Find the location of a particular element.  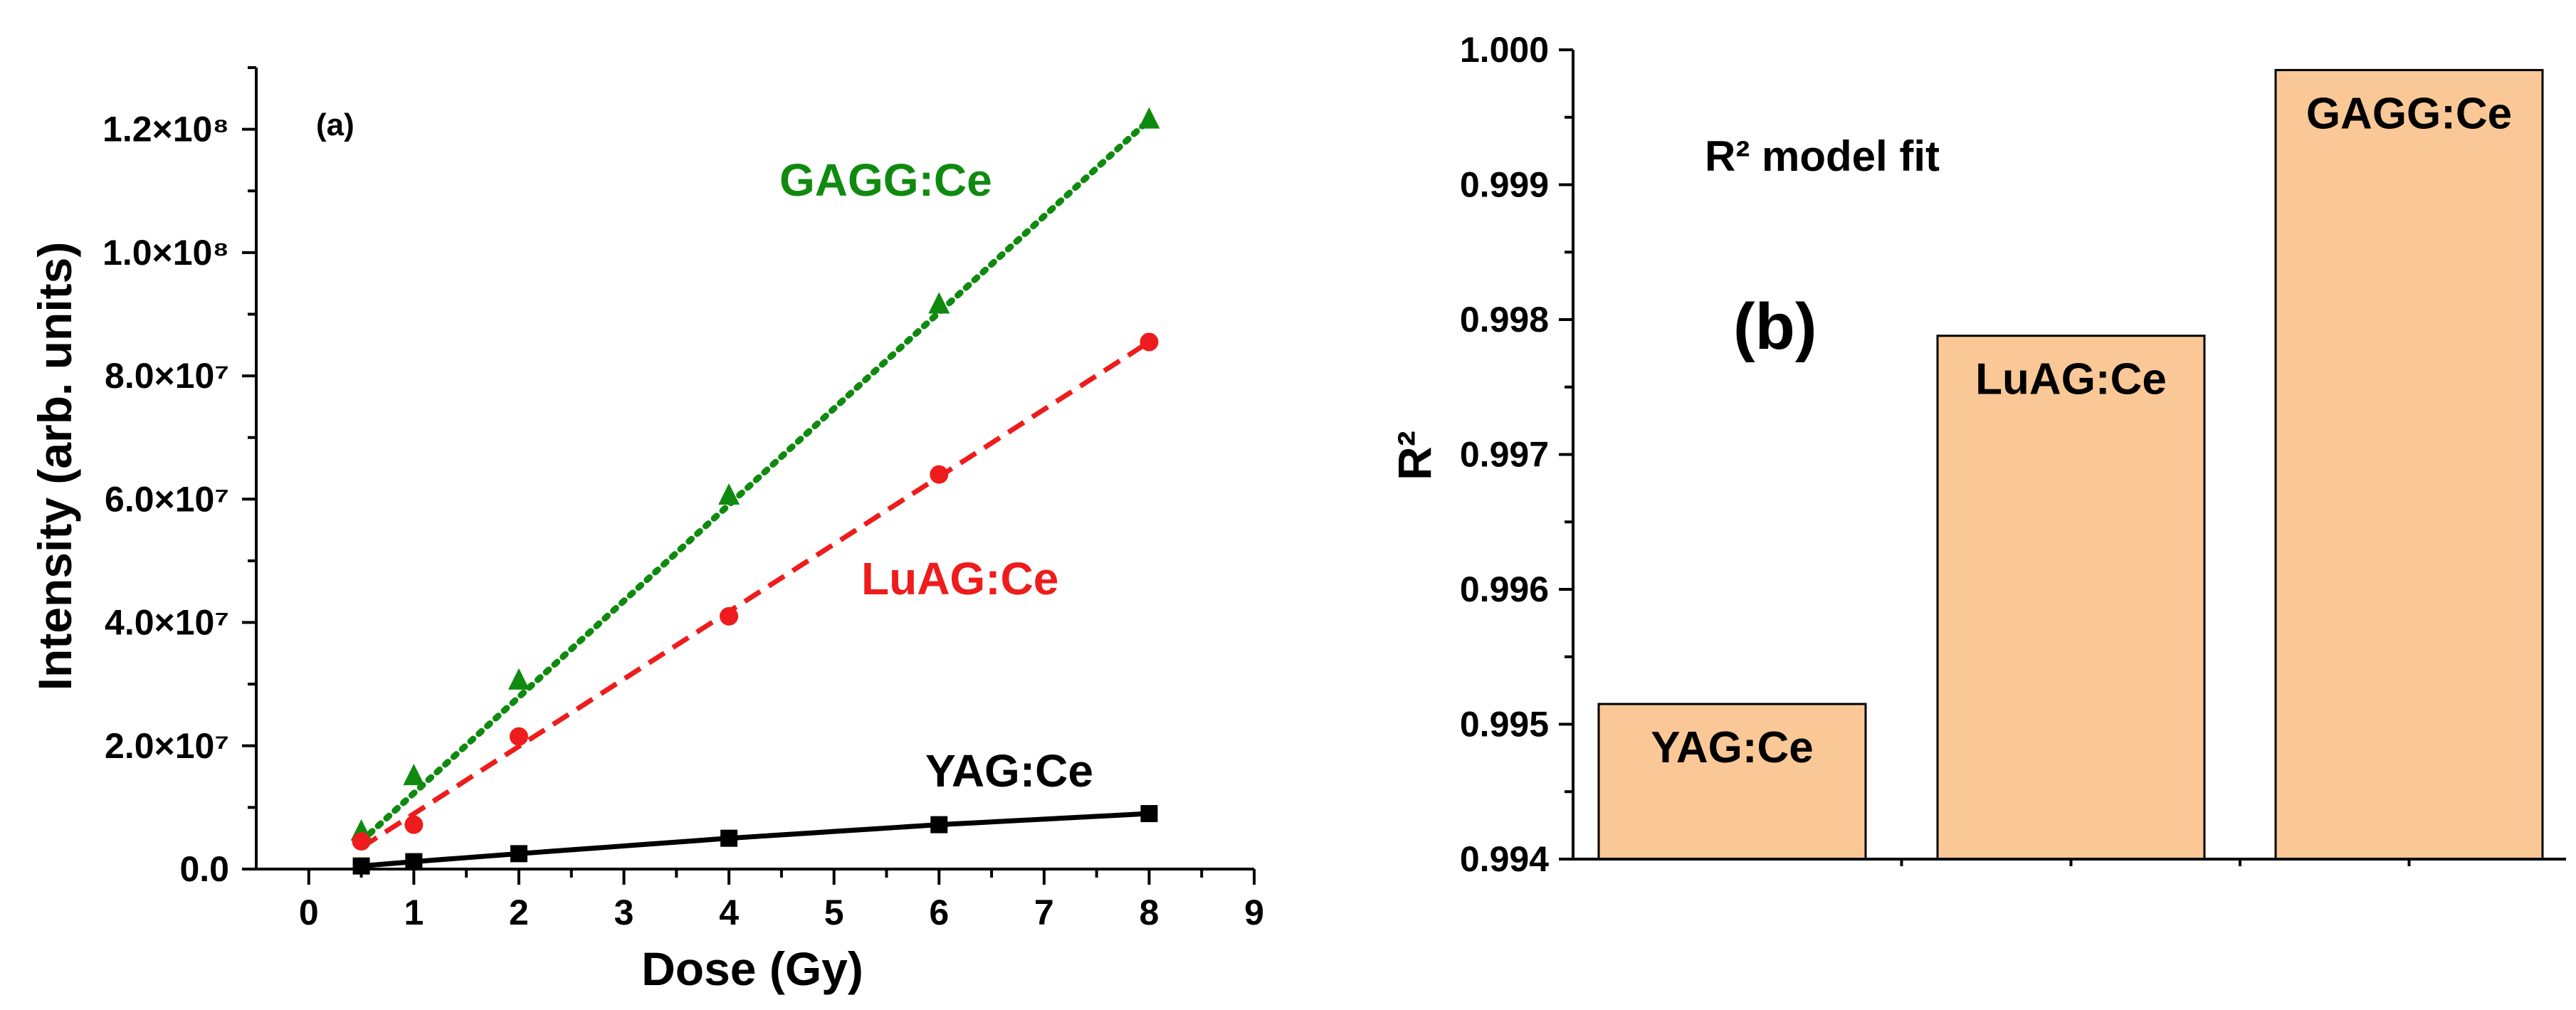

x-tick-label: 4 is located at coordinates (729, 912).